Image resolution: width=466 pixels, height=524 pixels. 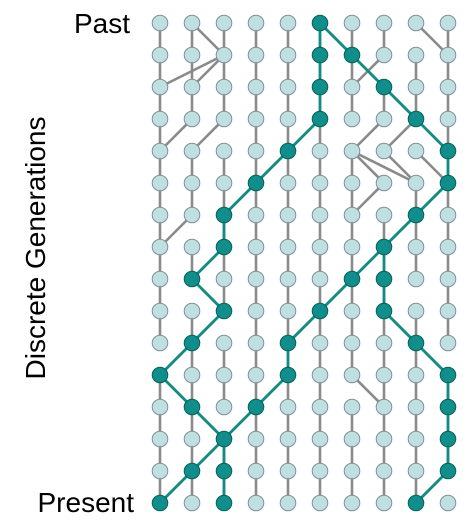 I want to click on present-label: Present, so click(x=86, y=502).